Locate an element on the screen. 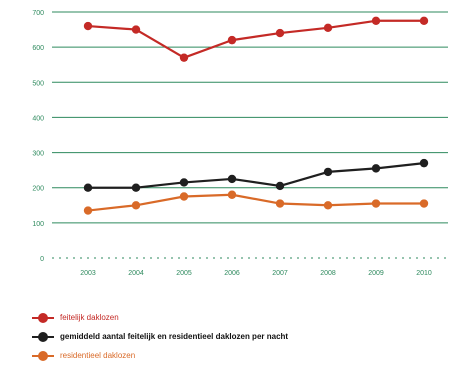 This screenshot has height=365, width=462. y-tick-label-400: 400 is located at coordinates (38, 118).